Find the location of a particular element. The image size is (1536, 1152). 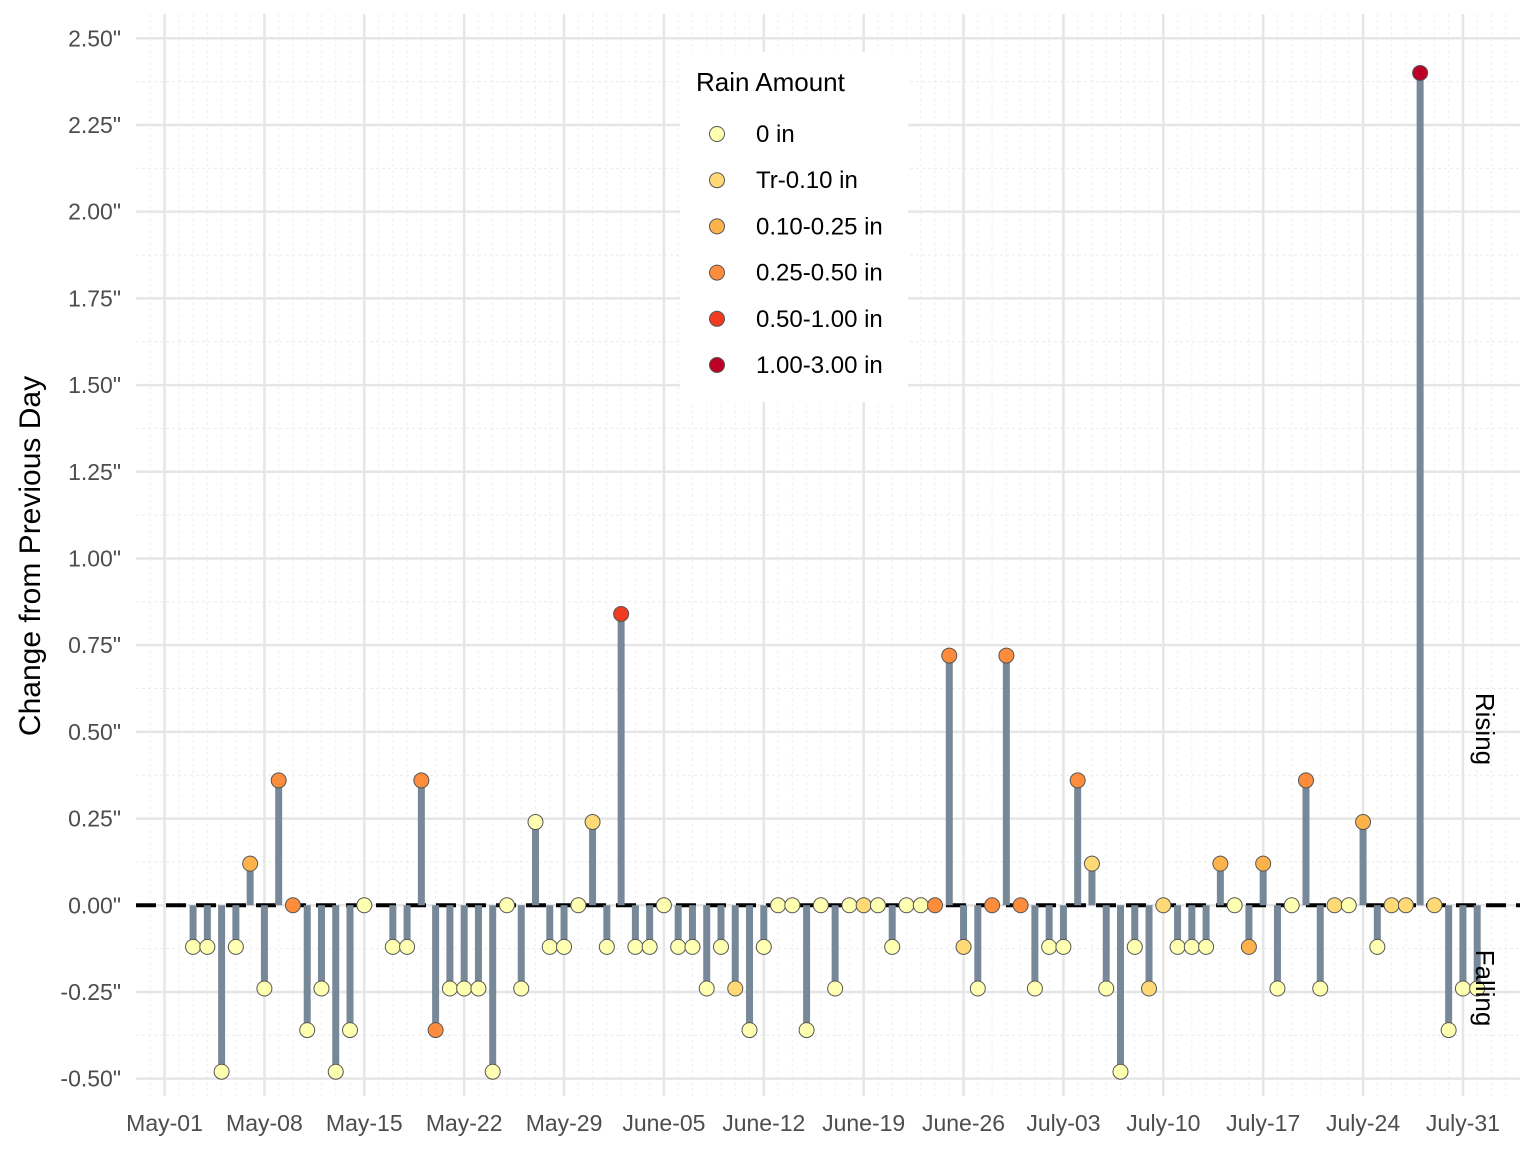

y-axis-label: Change from Previous Day is located at coordinates (30, 556).